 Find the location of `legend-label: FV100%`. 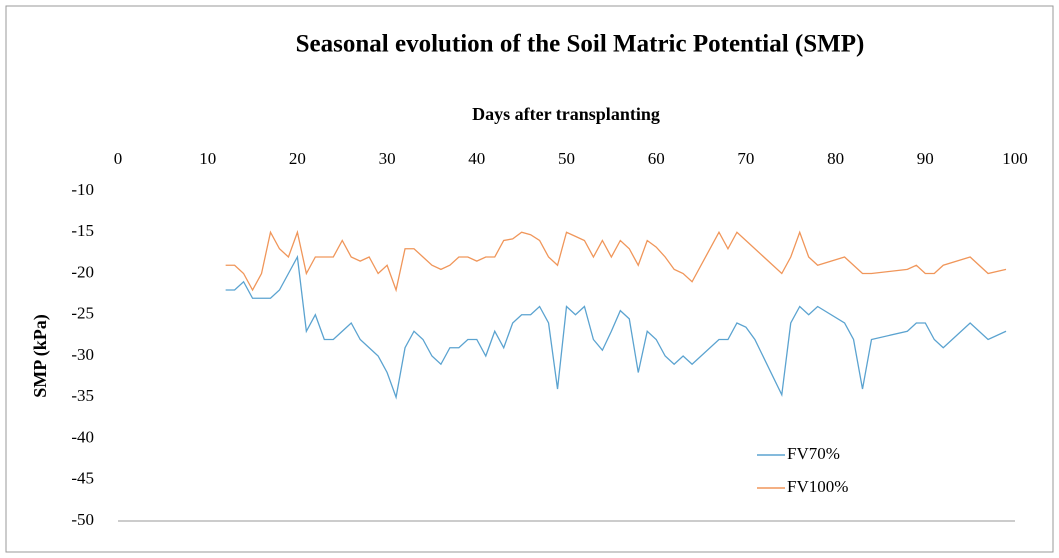

legend-label: FV100% is located at coordinates (817, 486).